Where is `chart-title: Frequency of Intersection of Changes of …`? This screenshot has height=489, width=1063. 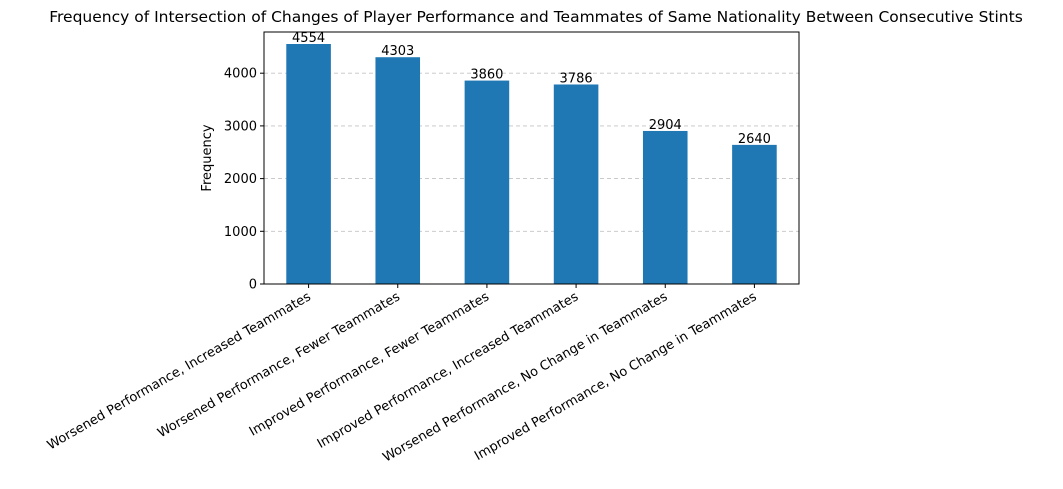
chart-title: Frequency of Intersection of Changes of … is located at coordinates (536, 17).